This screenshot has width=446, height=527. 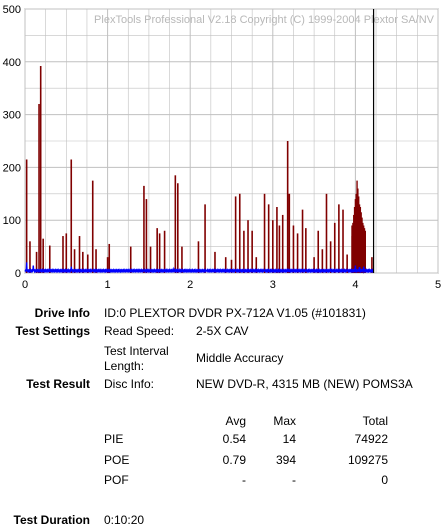 I want to click on pie-series-line, so click(x=199, y=268).